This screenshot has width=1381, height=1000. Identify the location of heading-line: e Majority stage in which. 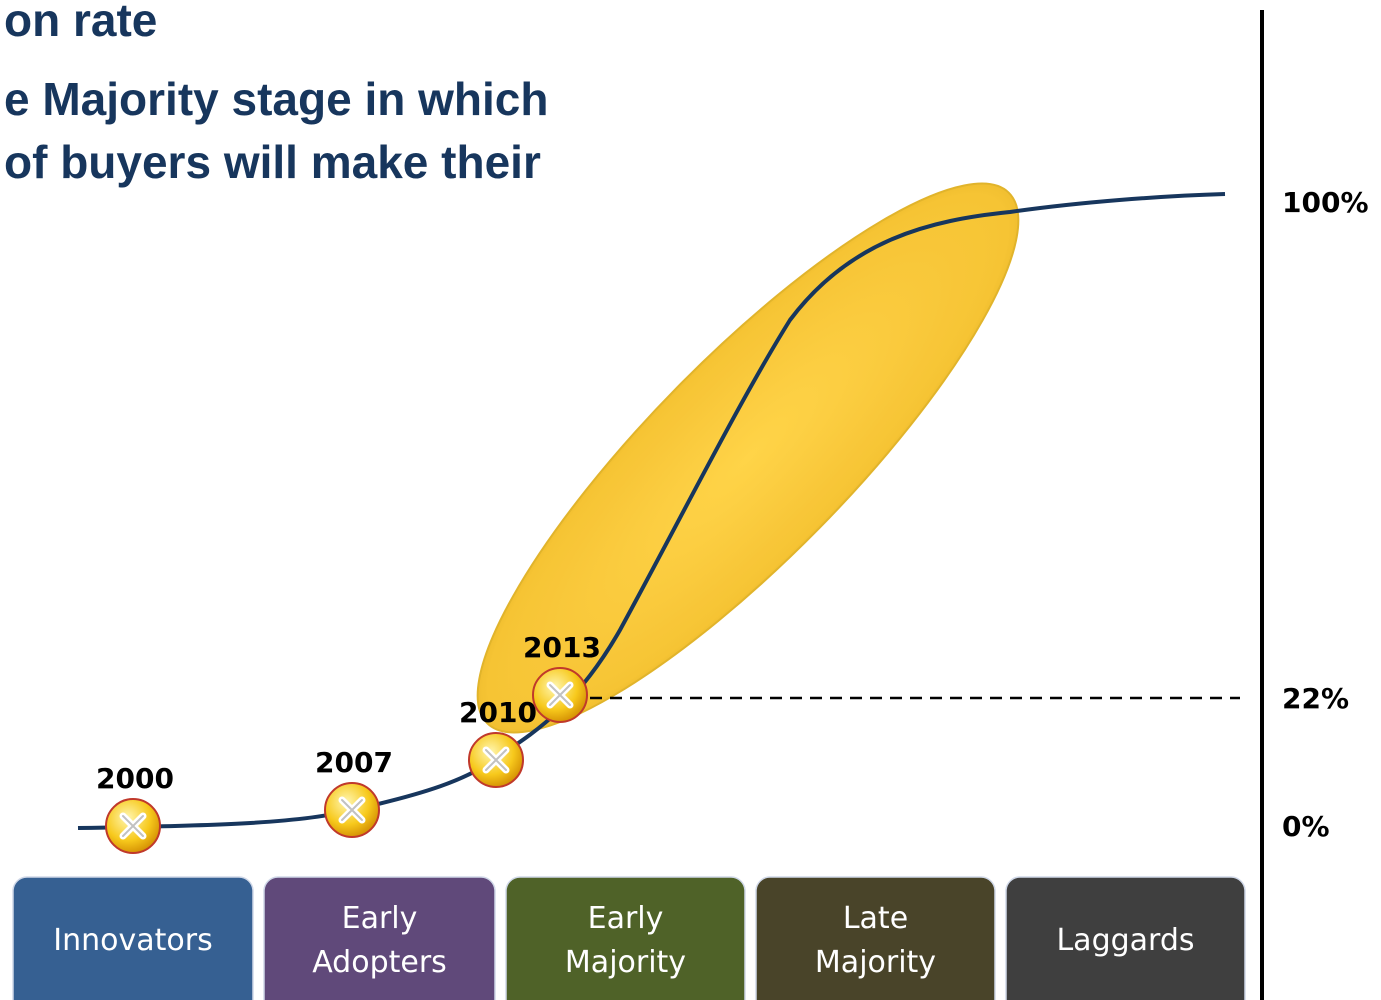
(276, 99).